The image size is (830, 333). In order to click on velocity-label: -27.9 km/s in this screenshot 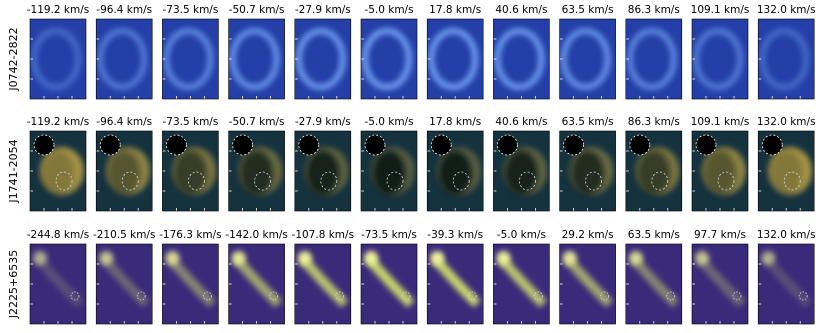, I will do `click(323, 122)`.